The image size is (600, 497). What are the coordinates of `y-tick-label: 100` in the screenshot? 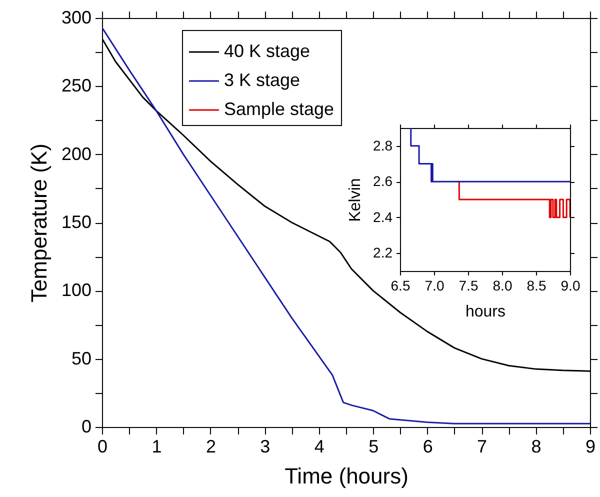 It's located at (76, 290).